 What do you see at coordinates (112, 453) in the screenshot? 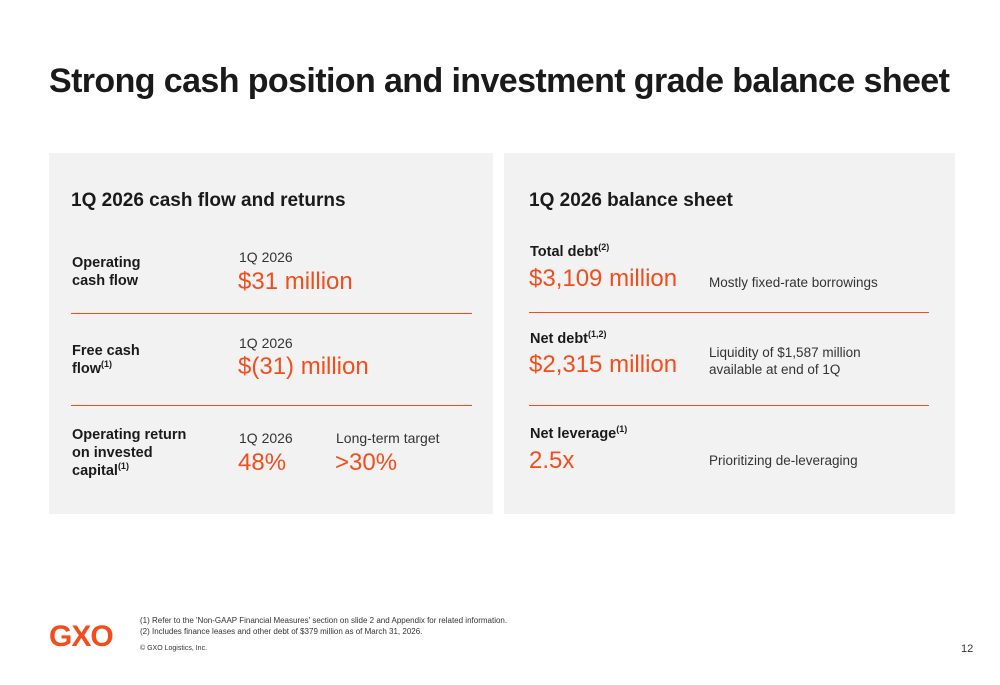
I see `label-line: on invested` at bounding box center [112, 453].